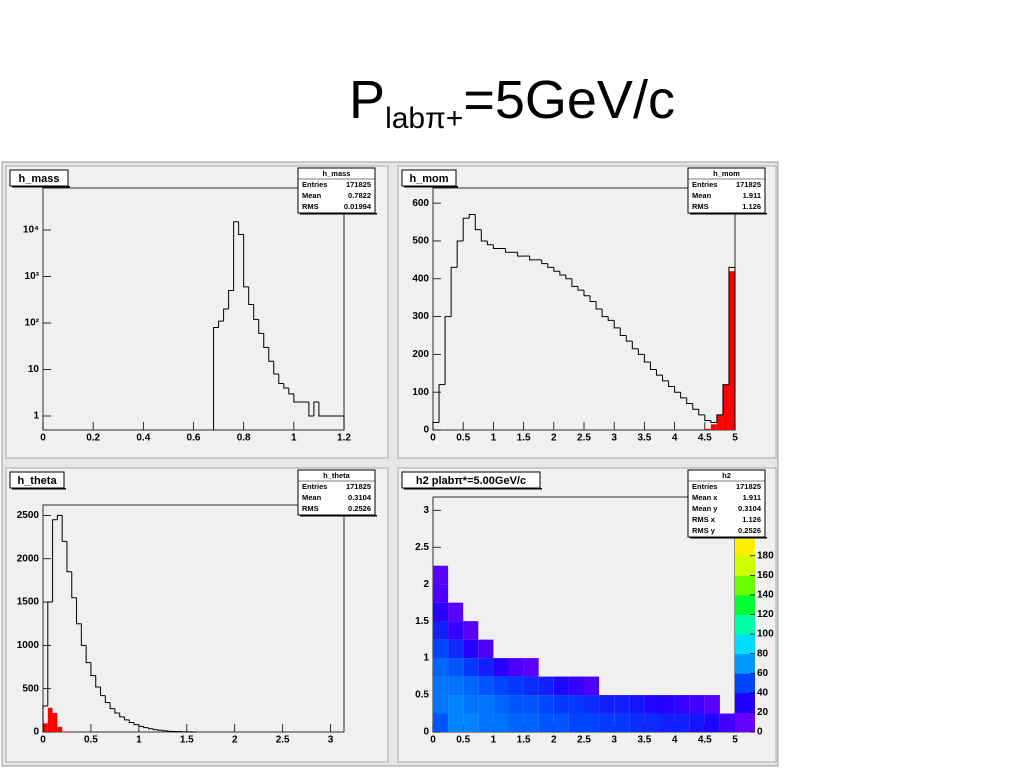 This screenshot has height=768, width=1024. What do you see at coordinates (763, 653) in the screenshot?
I see `z-tick-label: 80` at bounding box center [763, 653].